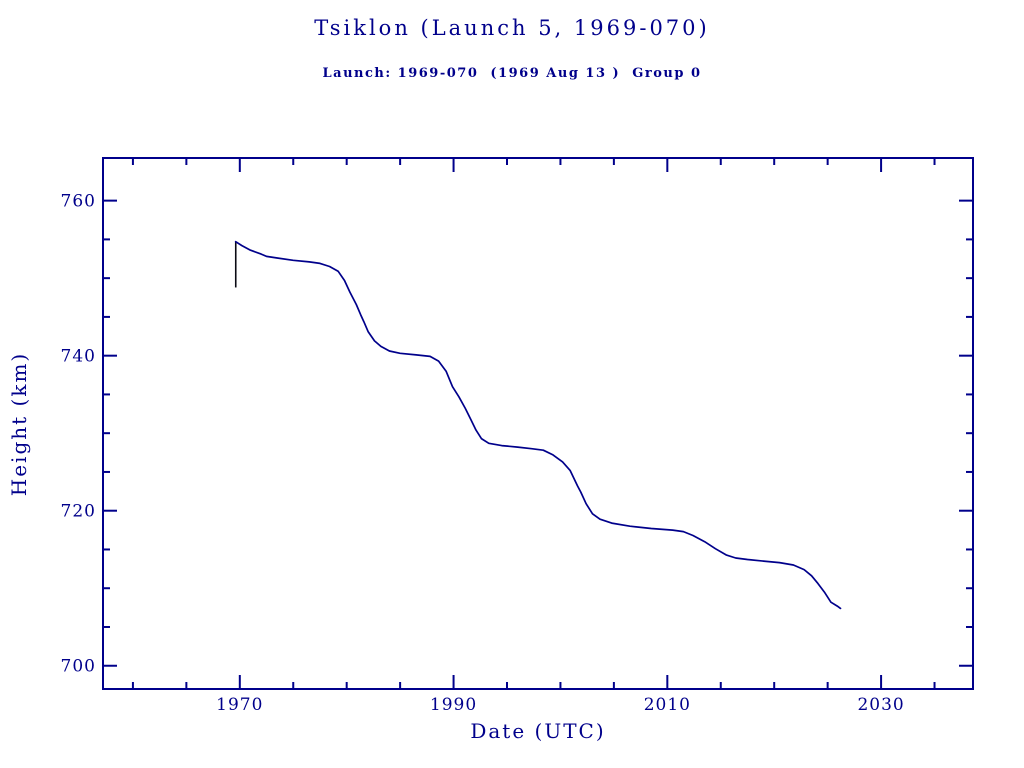 The image size is (1024, 768). I want to click on x-tick-label: 2030, so click(880, 705).